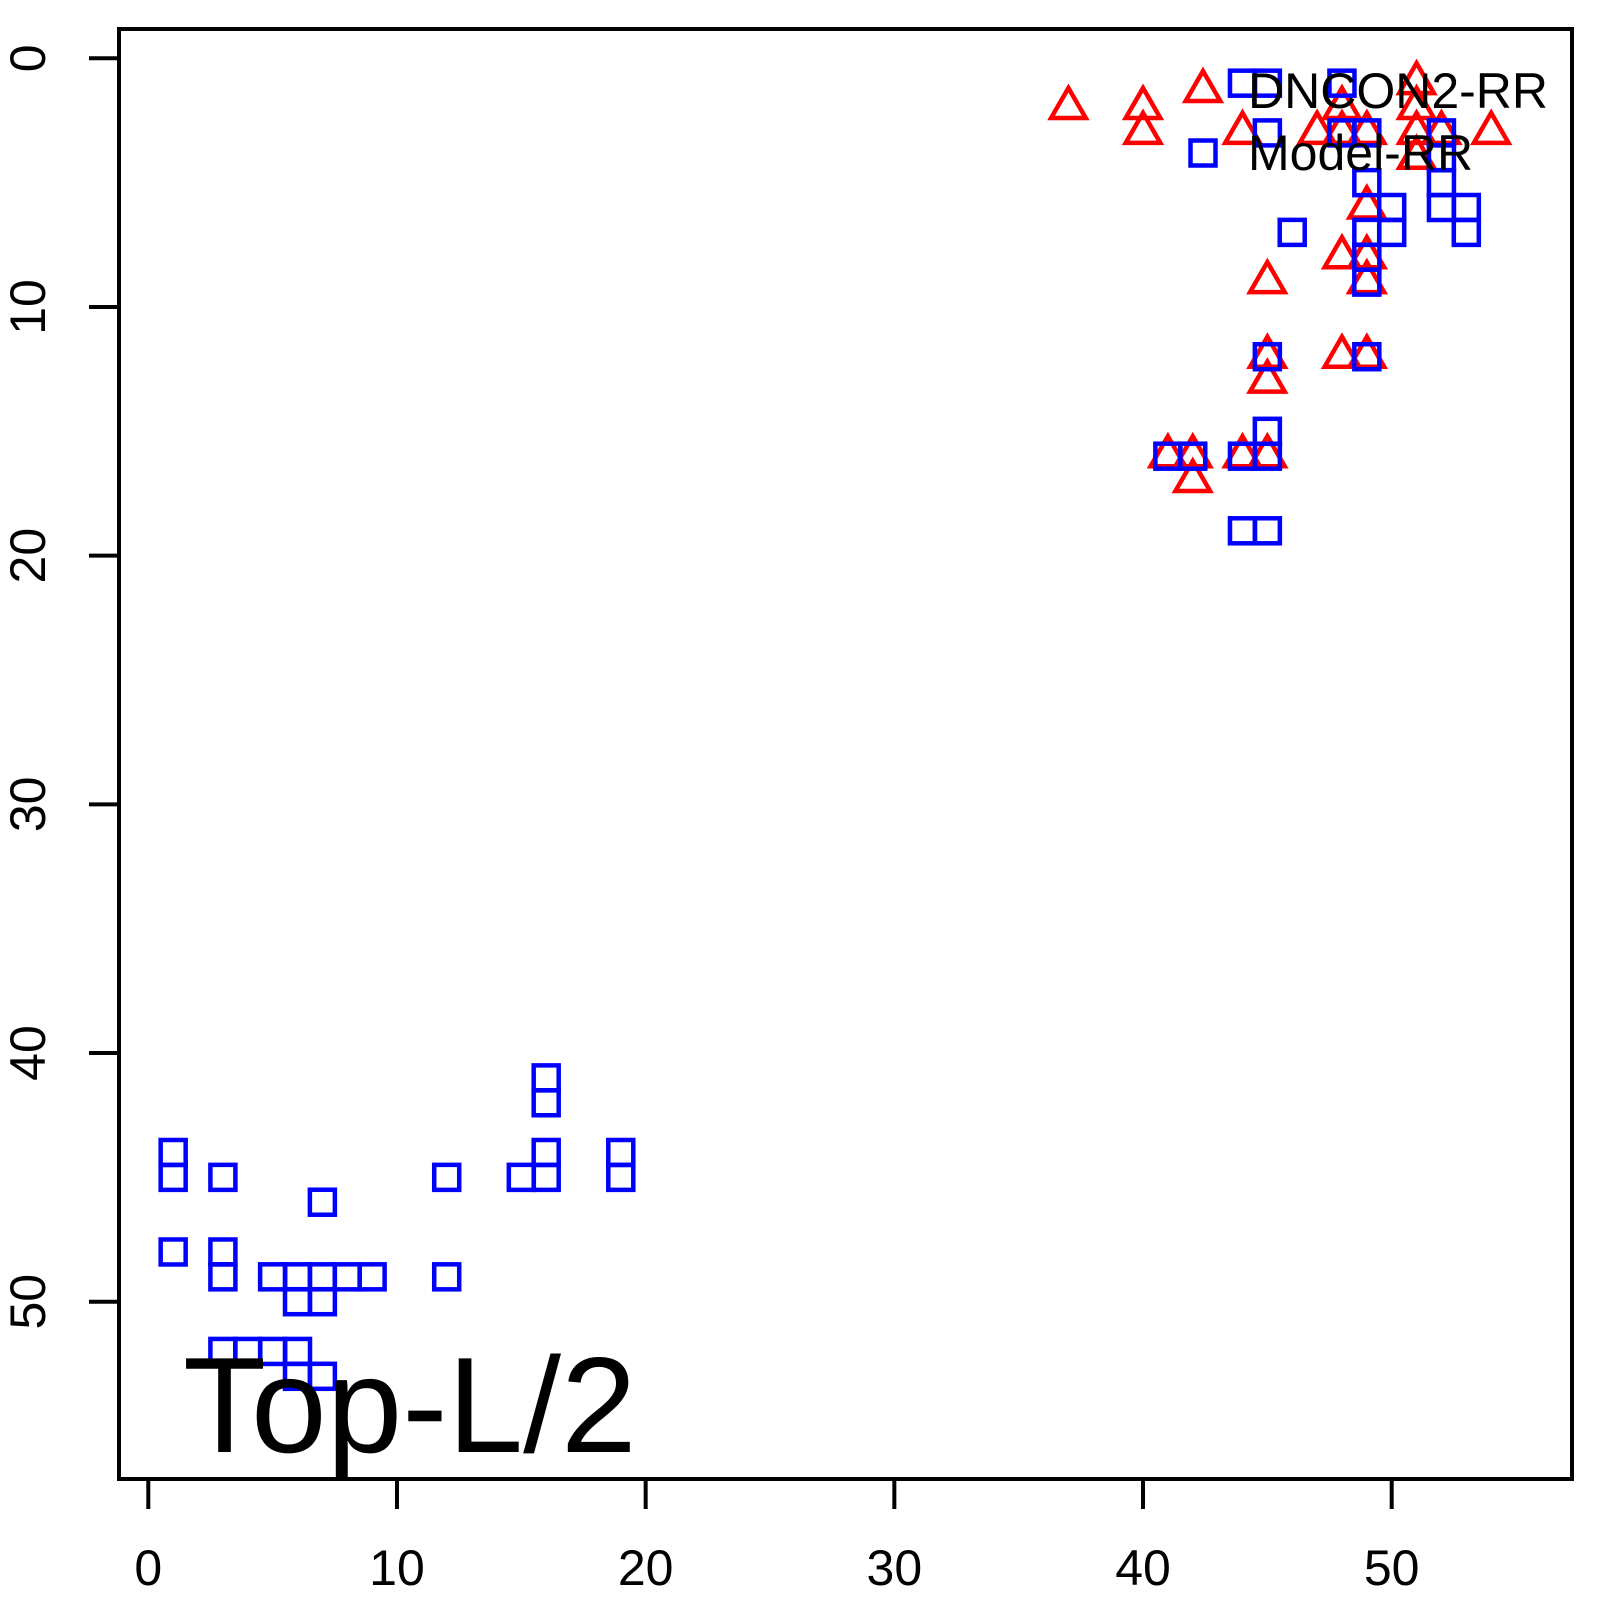 The height and width of the screenshot is (1605, 1600). What do you see at coordinates (410, 1405) in the screenshot?
I see `annotation-top-l2: Top-L/2` at bounding box center [410, 1405].